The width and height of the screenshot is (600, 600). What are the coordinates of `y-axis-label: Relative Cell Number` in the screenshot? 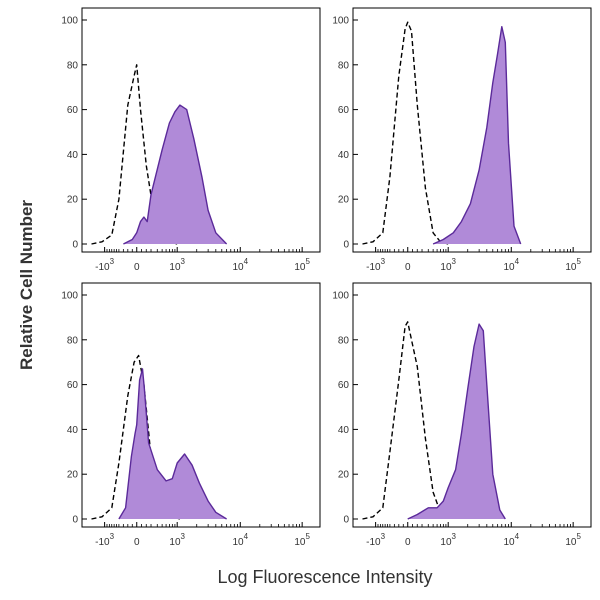 It's located at (26, 285).